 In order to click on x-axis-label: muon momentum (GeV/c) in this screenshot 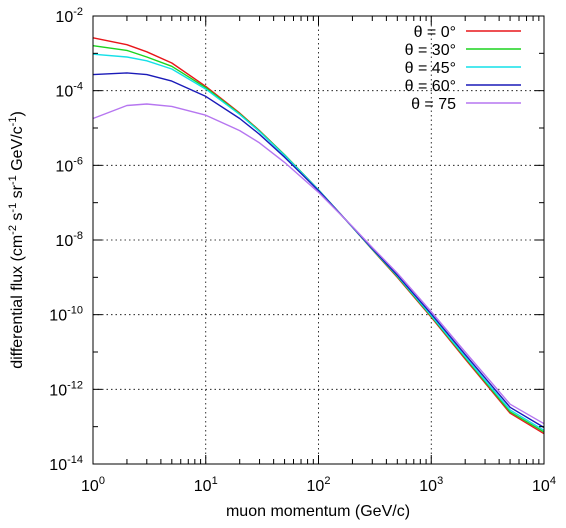, I will do `click(318, 511)`.